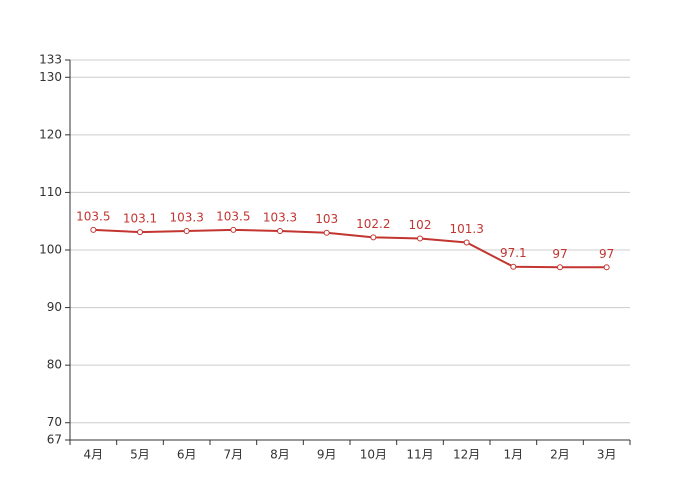 This screenshot has width=700, height=500. What do you see at coordinates (326, 219) in the screenshot?
I see `data-label: 103` at bounding box center [326, 219].